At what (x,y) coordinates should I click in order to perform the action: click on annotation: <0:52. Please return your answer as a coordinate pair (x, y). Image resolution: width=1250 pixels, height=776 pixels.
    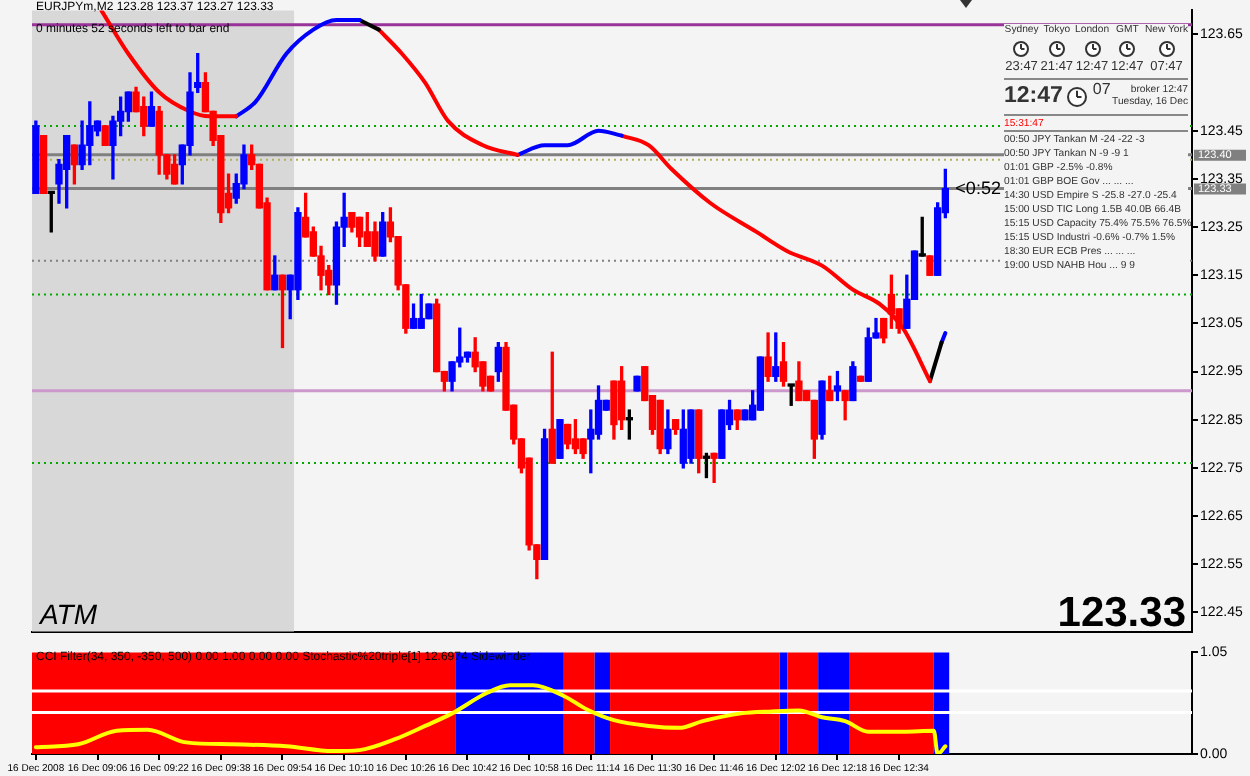
    Looking at the image, I should click on (978, 187).